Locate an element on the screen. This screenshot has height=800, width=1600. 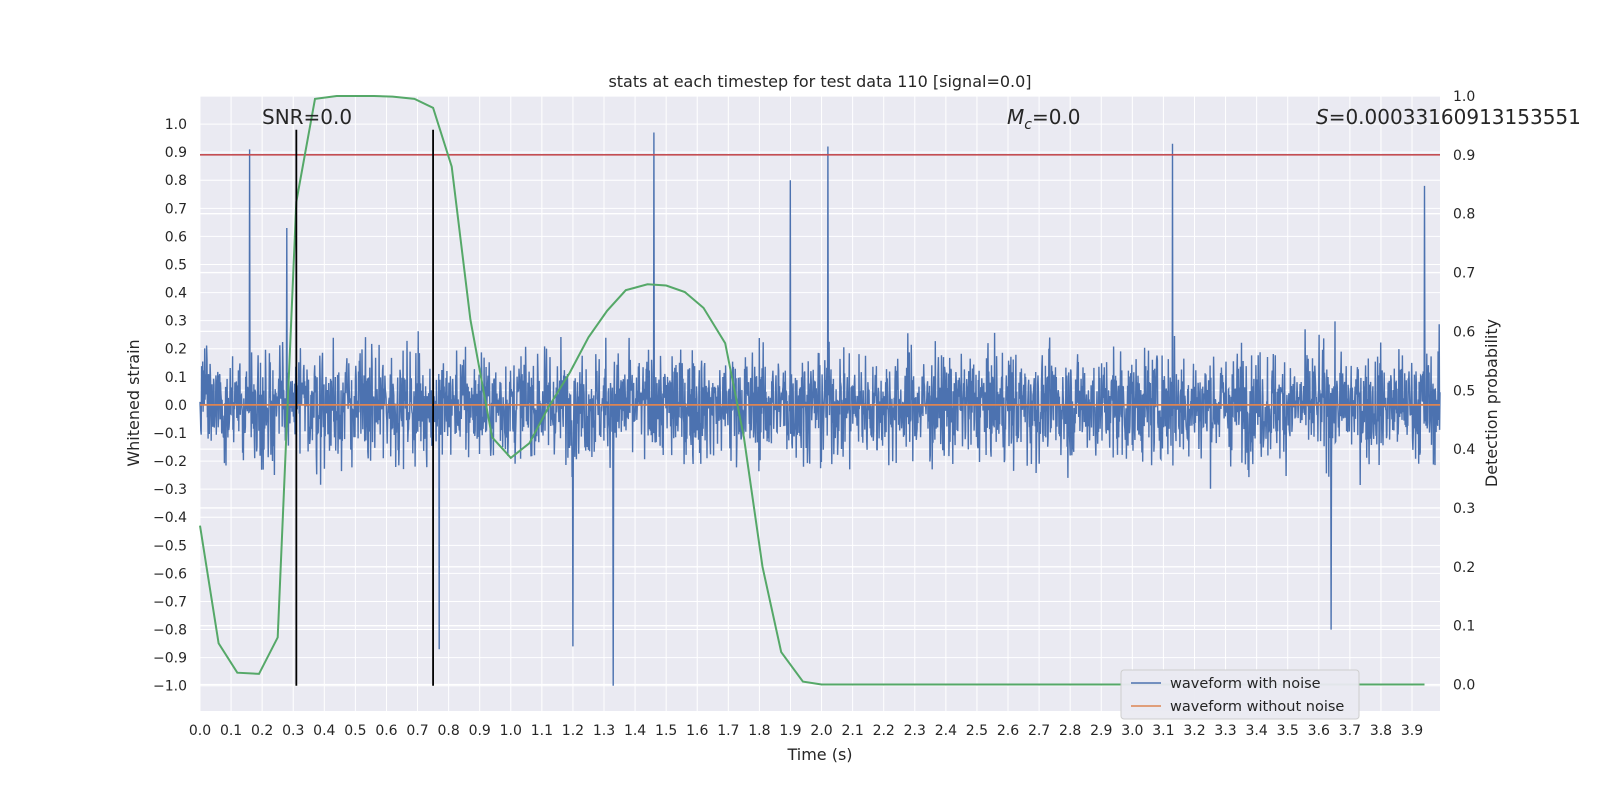
x-tick-label: 2.2 is located at coordinates (884, 731).